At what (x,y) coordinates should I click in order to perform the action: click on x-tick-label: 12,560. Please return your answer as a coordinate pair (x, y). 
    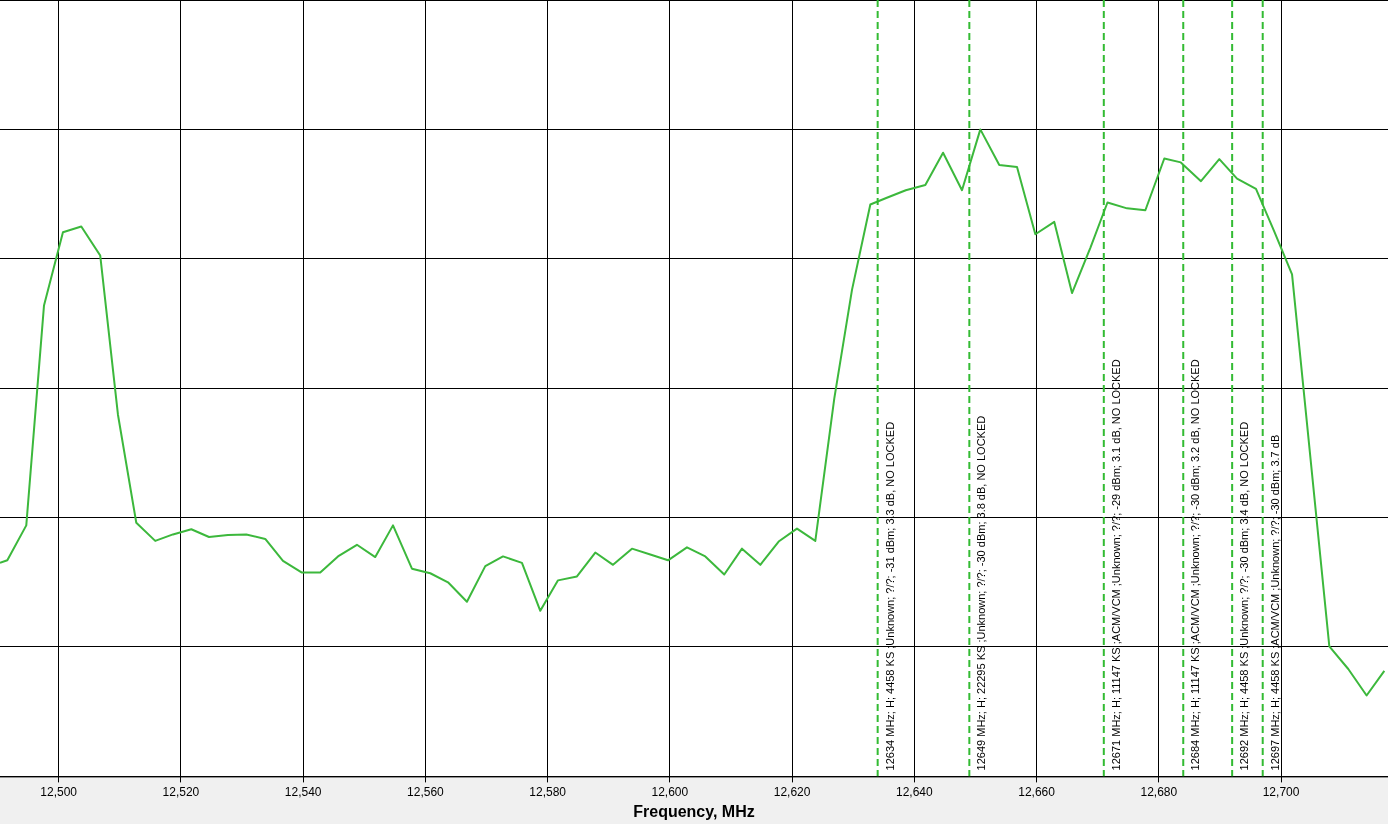
    Looking at the image, I should click on (426, 791).